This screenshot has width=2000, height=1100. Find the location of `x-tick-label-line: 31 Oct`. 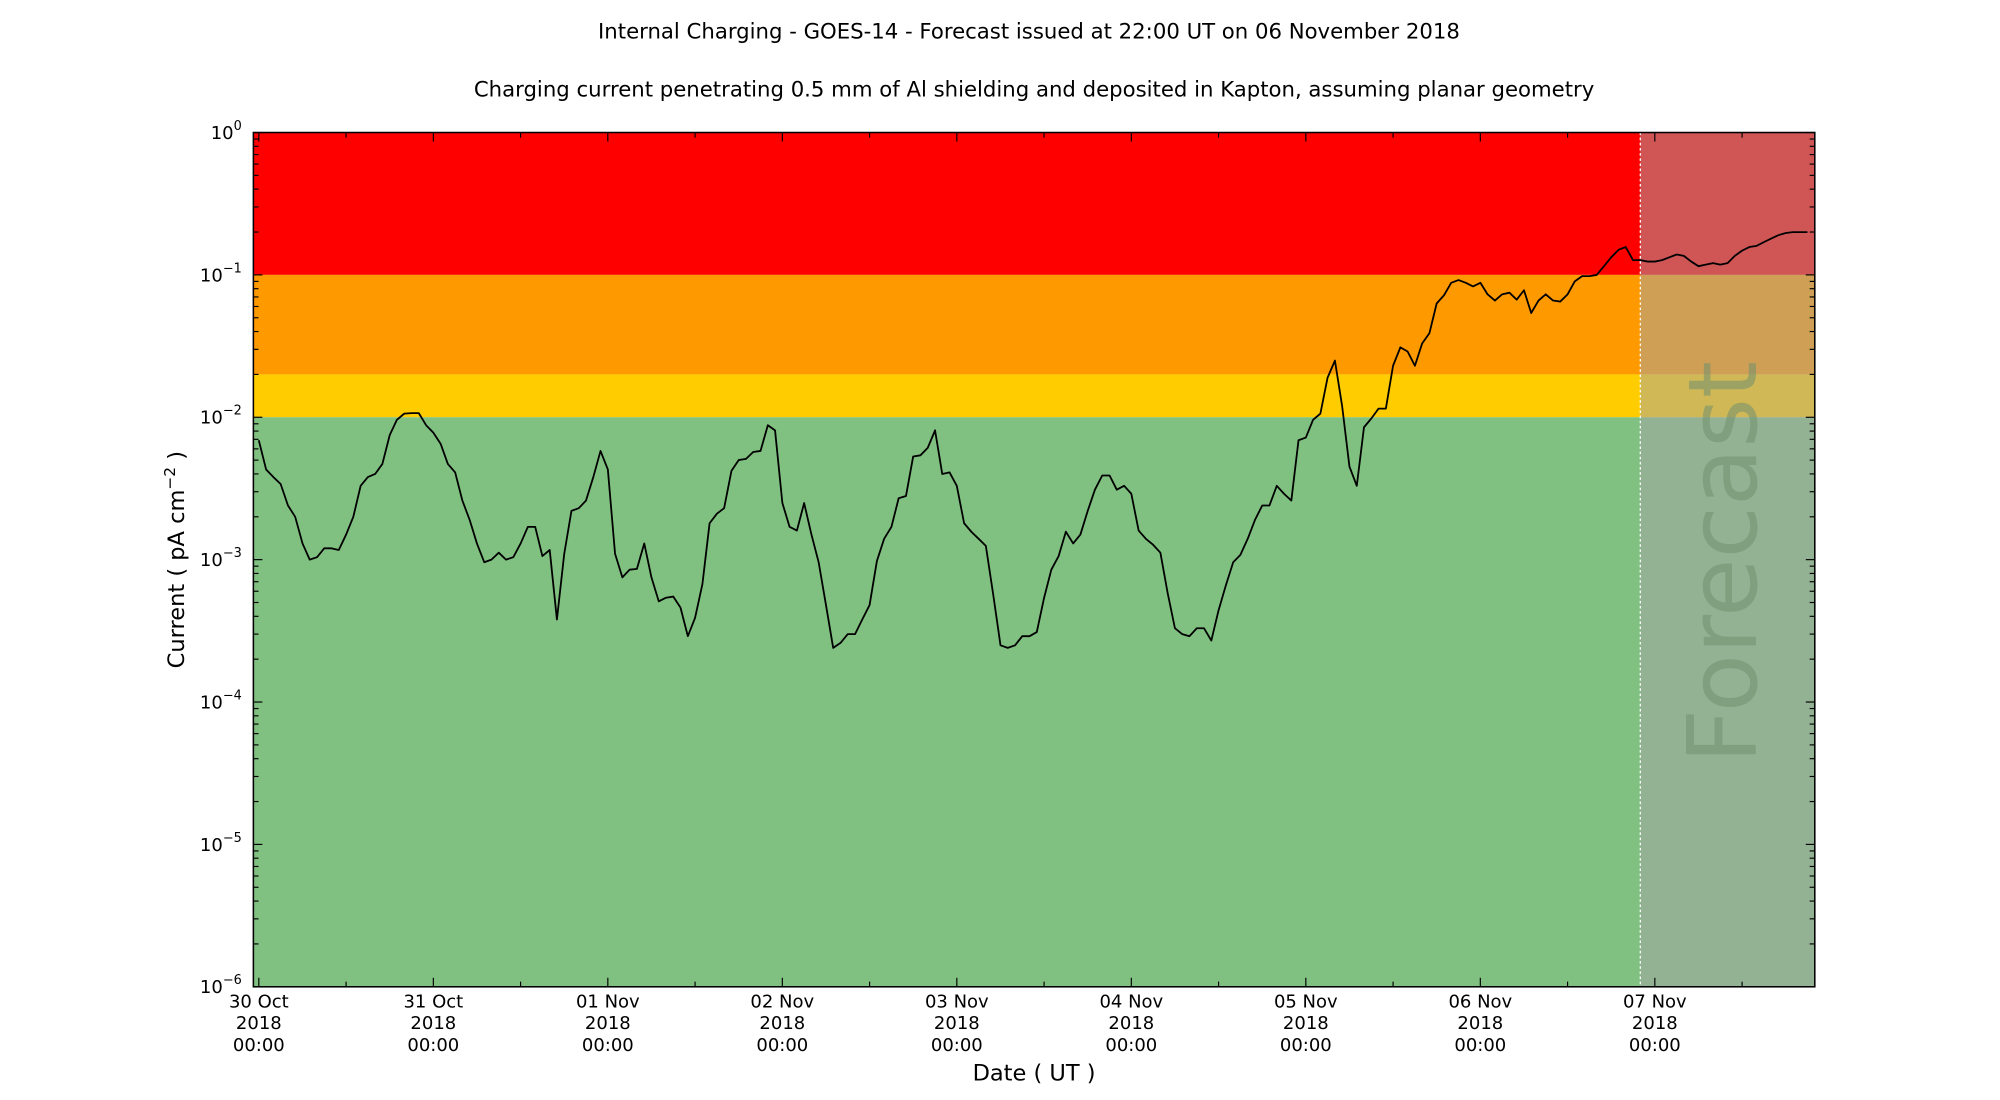

x-tick-label-line: 31 Oct is located at coordinates (433, 1001).